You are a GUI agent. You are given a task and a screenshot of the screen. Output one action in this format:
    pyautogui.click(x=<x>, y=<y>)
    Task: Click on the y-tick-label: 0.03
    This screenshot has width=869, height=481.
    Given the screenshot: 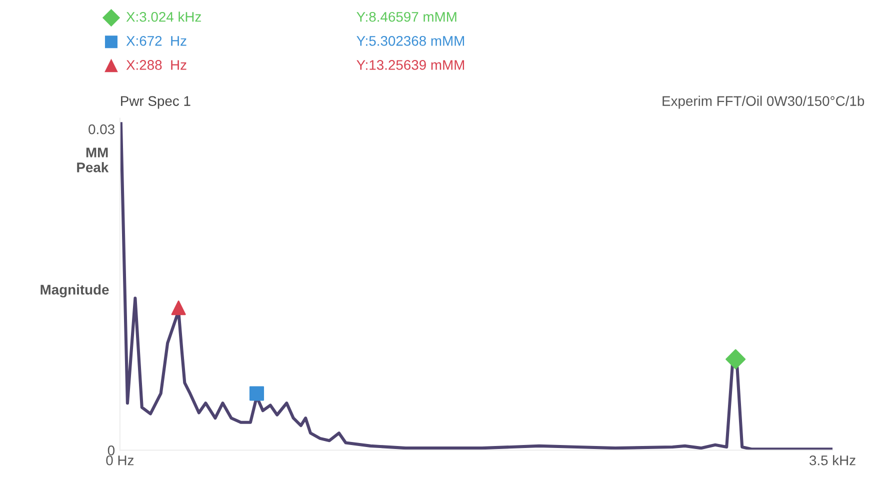 What is the action you would take?
    pyautogui.click(x=101, y=129)
    